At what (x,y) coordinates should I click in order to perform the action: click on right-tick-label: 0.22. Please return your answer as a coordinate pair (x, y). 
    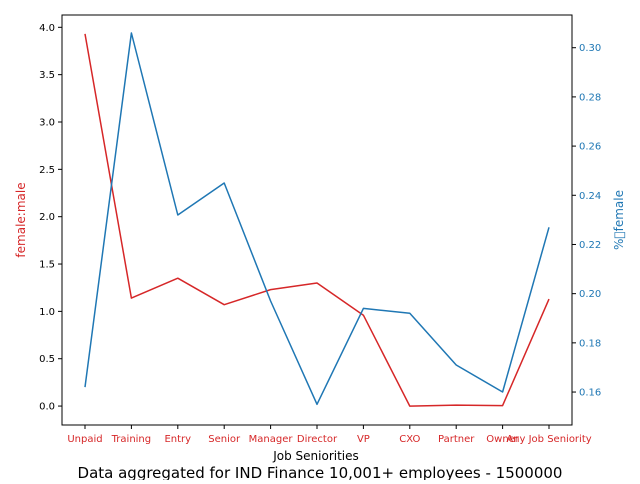
    Looking at the image, I should click on (590, 245).